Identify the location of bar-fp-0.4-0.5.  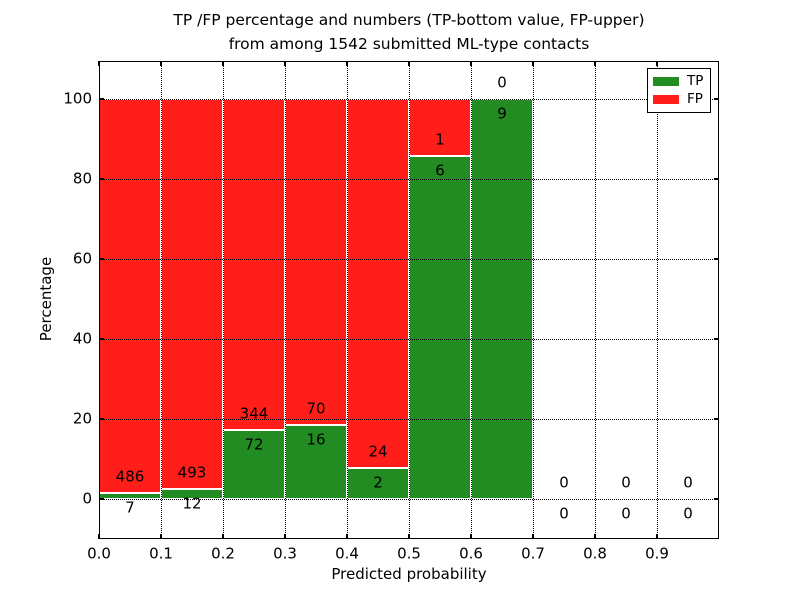
(378, 284).